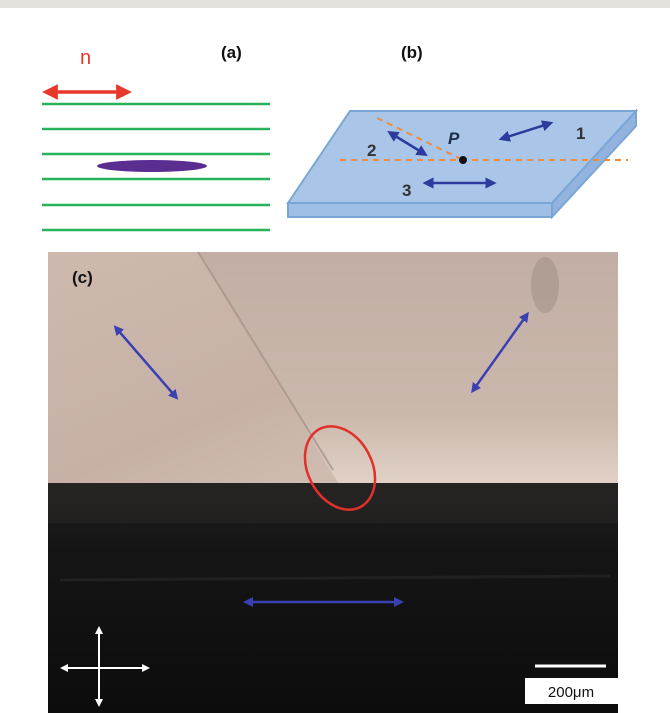 Image resolution: width=670 pixels, height=713 pixels. What do you see at coordinates (526, 131) in the screenshot?
I see `region-1-arrow` at bounding box center [526, 131].